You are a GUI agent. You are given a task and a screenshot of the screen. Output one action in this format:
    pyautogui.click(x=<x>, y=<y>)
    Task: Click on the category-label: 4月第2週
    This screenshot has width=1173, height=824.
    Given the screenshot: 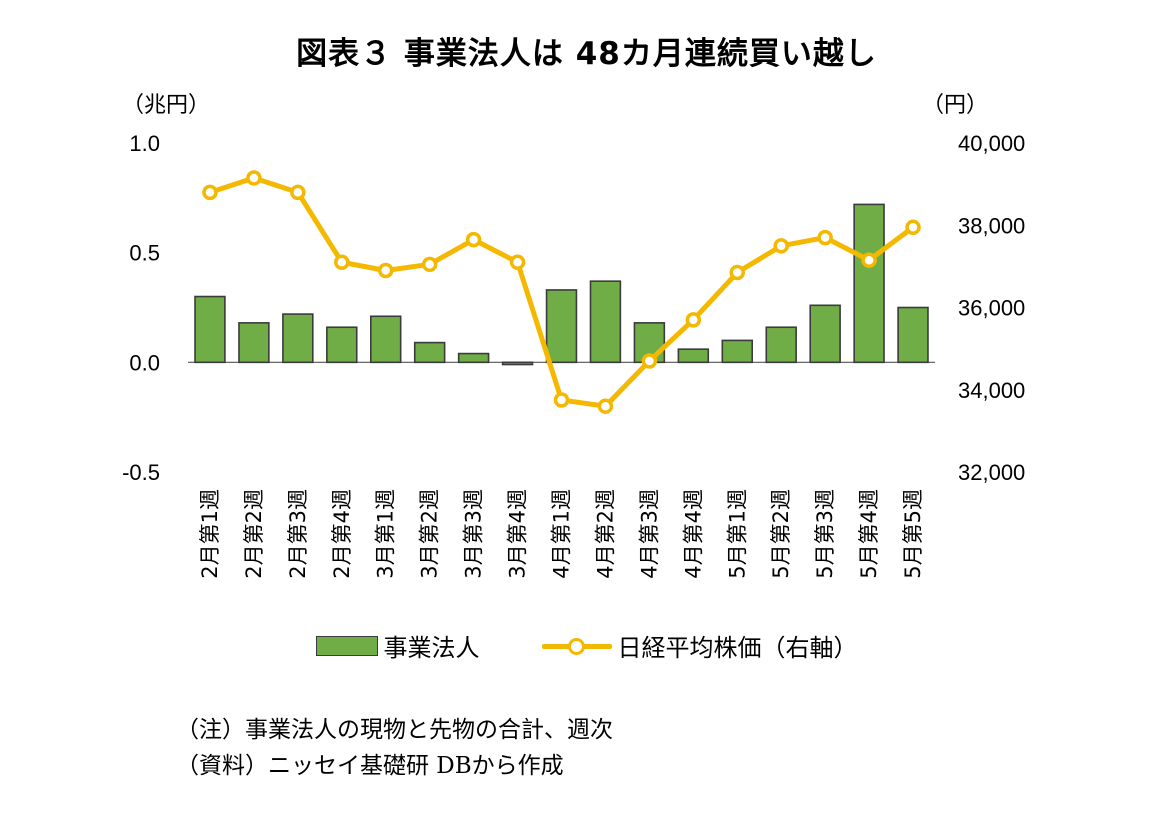 What is the action you would take?
    pyautogui.click(x=605, y=534)
    